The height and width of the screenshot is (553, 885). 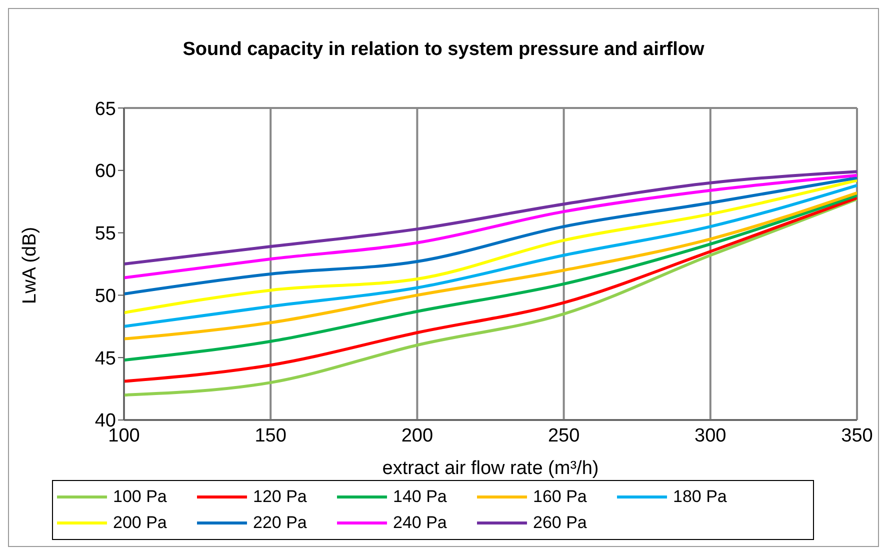 What do you see at coordinates (560, 497) in the screenshot?
I see `legend-label: 160 Pa` at bounding box center [560, 497].